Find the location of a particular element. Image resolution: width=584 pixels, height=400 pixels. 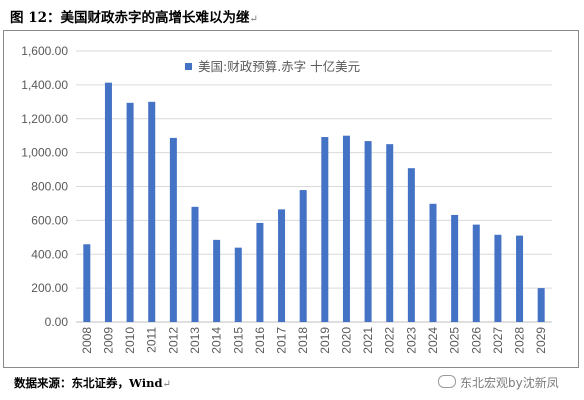

watermark: 东北宏观by沈新凤 is located at coordinates (498, 382).